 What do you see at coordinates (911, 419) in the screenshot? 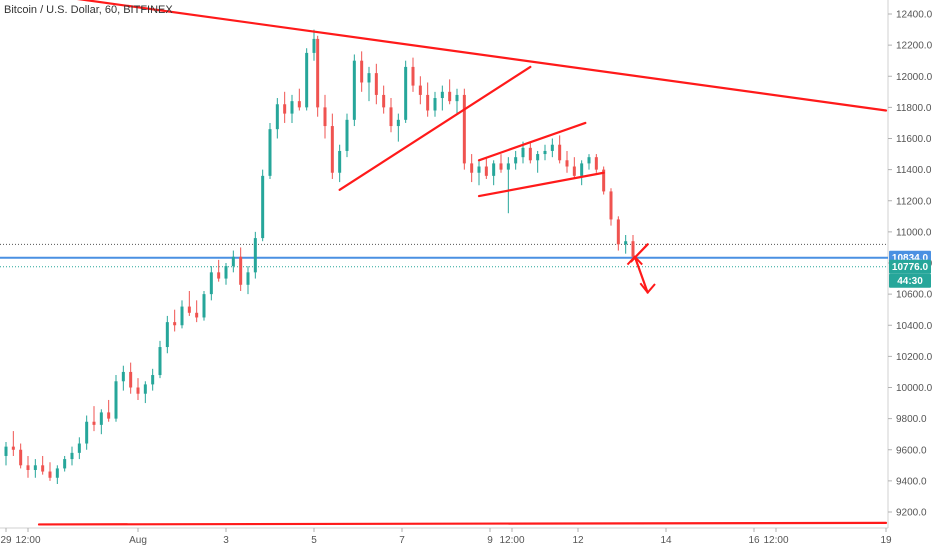
I see `y-tick-label: 9800.0` at bounding box center [911, 419].